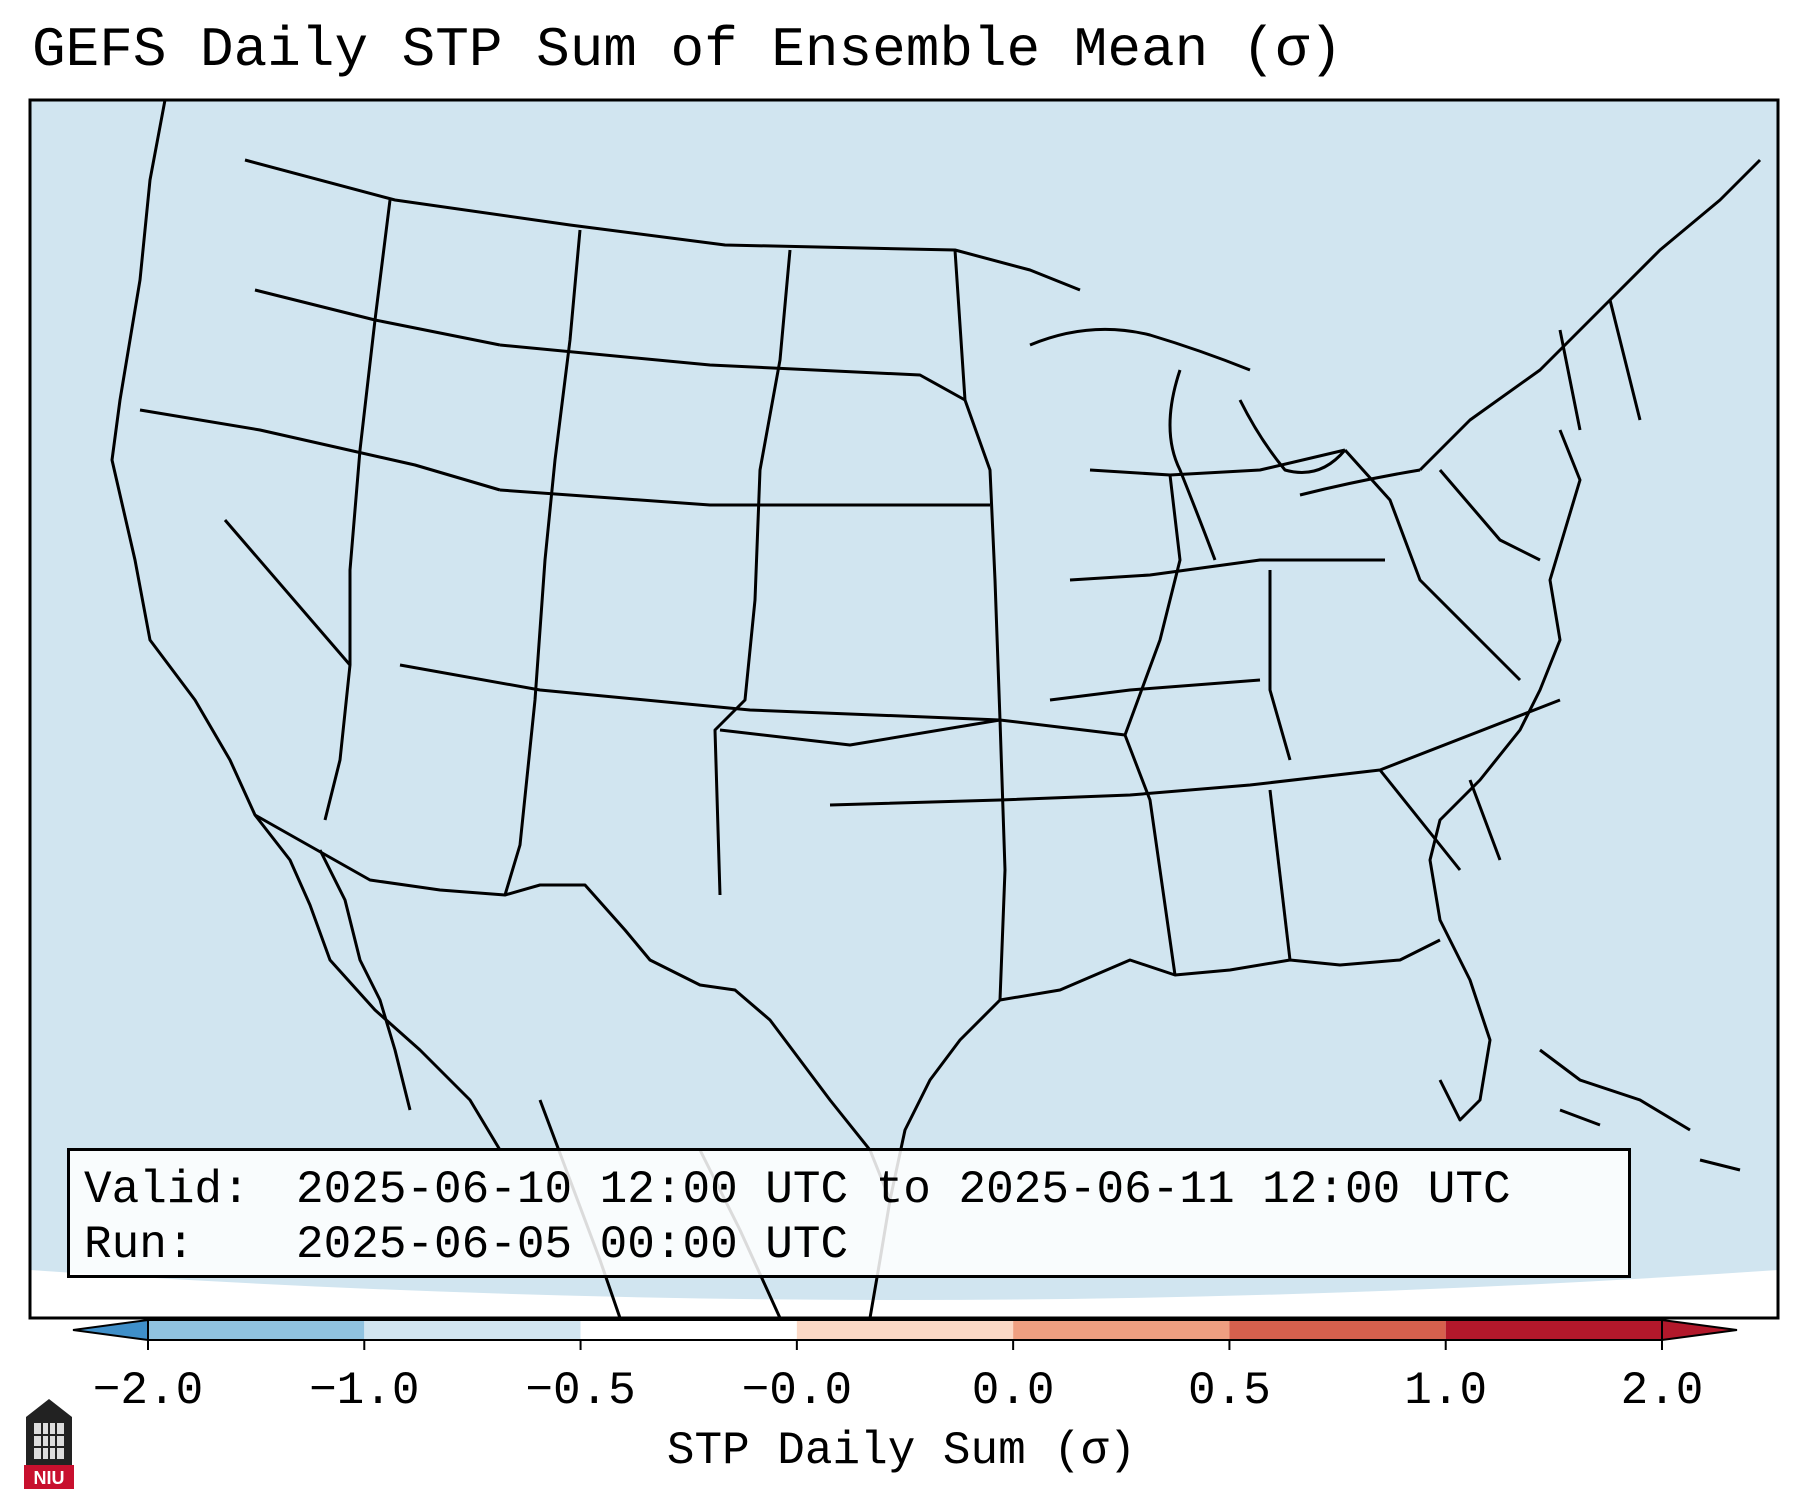 The image size is (1803, 1506). I want to click on run-row: Run: 2025-06-05 00:00 UTC, so click(849, 1245).